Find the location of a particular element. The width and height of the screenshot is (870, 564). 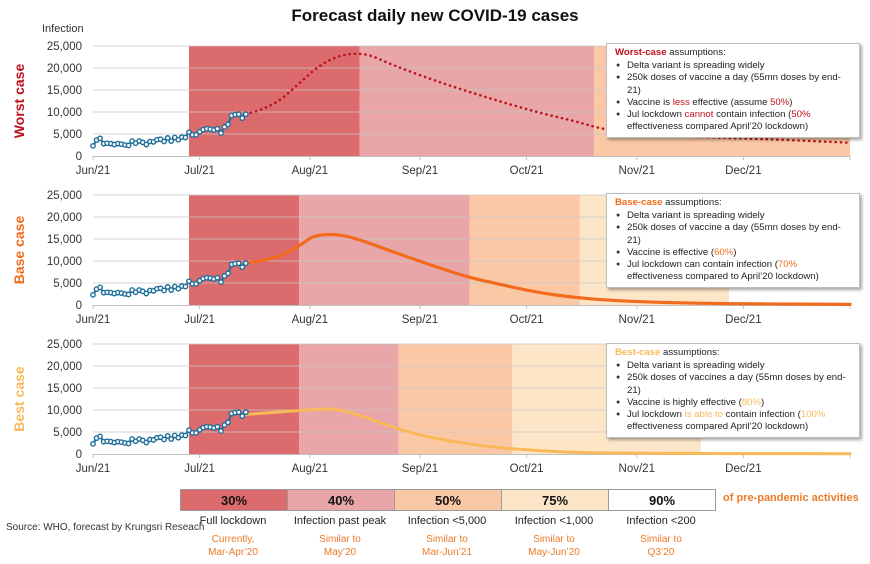

legend-desc-90: Infection <200 is located at coordinates (661, 521).